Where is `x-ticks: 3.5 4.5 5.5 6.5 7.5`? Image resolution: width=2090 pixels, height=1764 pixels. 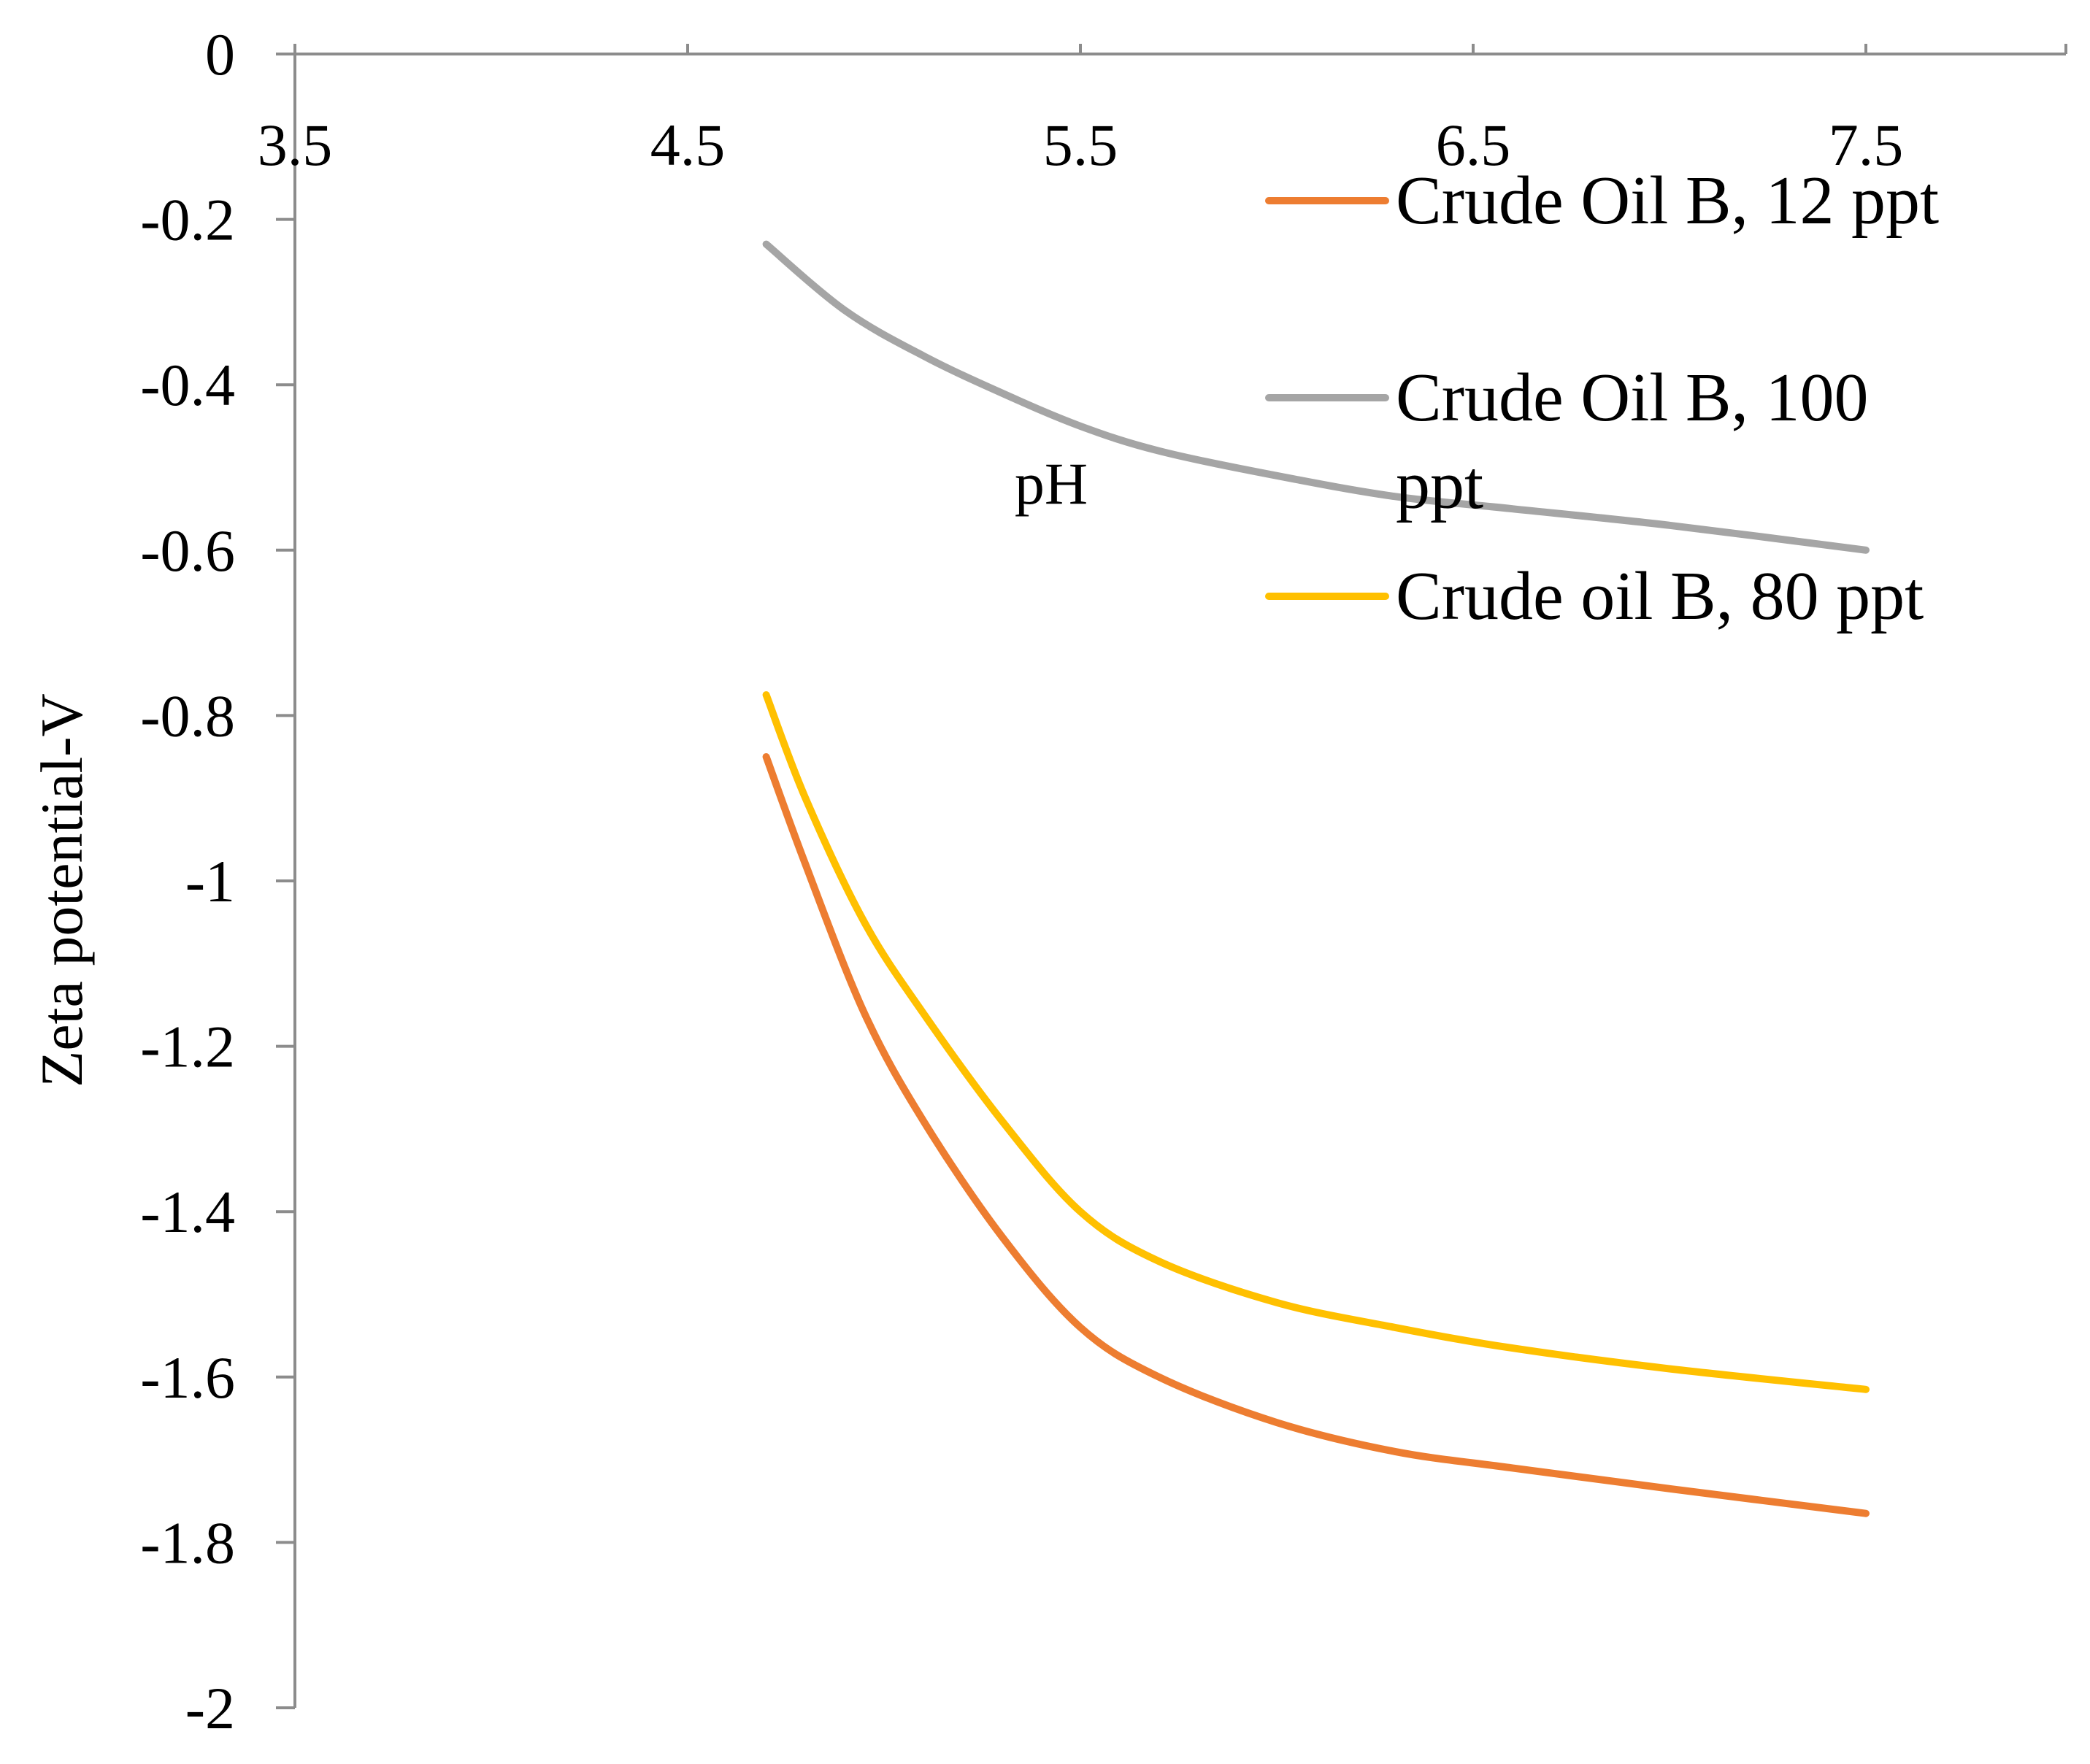 x-ticks: 3.5 4.5 5.5 6.5 7.5 is located at coordinates (1162, 111).